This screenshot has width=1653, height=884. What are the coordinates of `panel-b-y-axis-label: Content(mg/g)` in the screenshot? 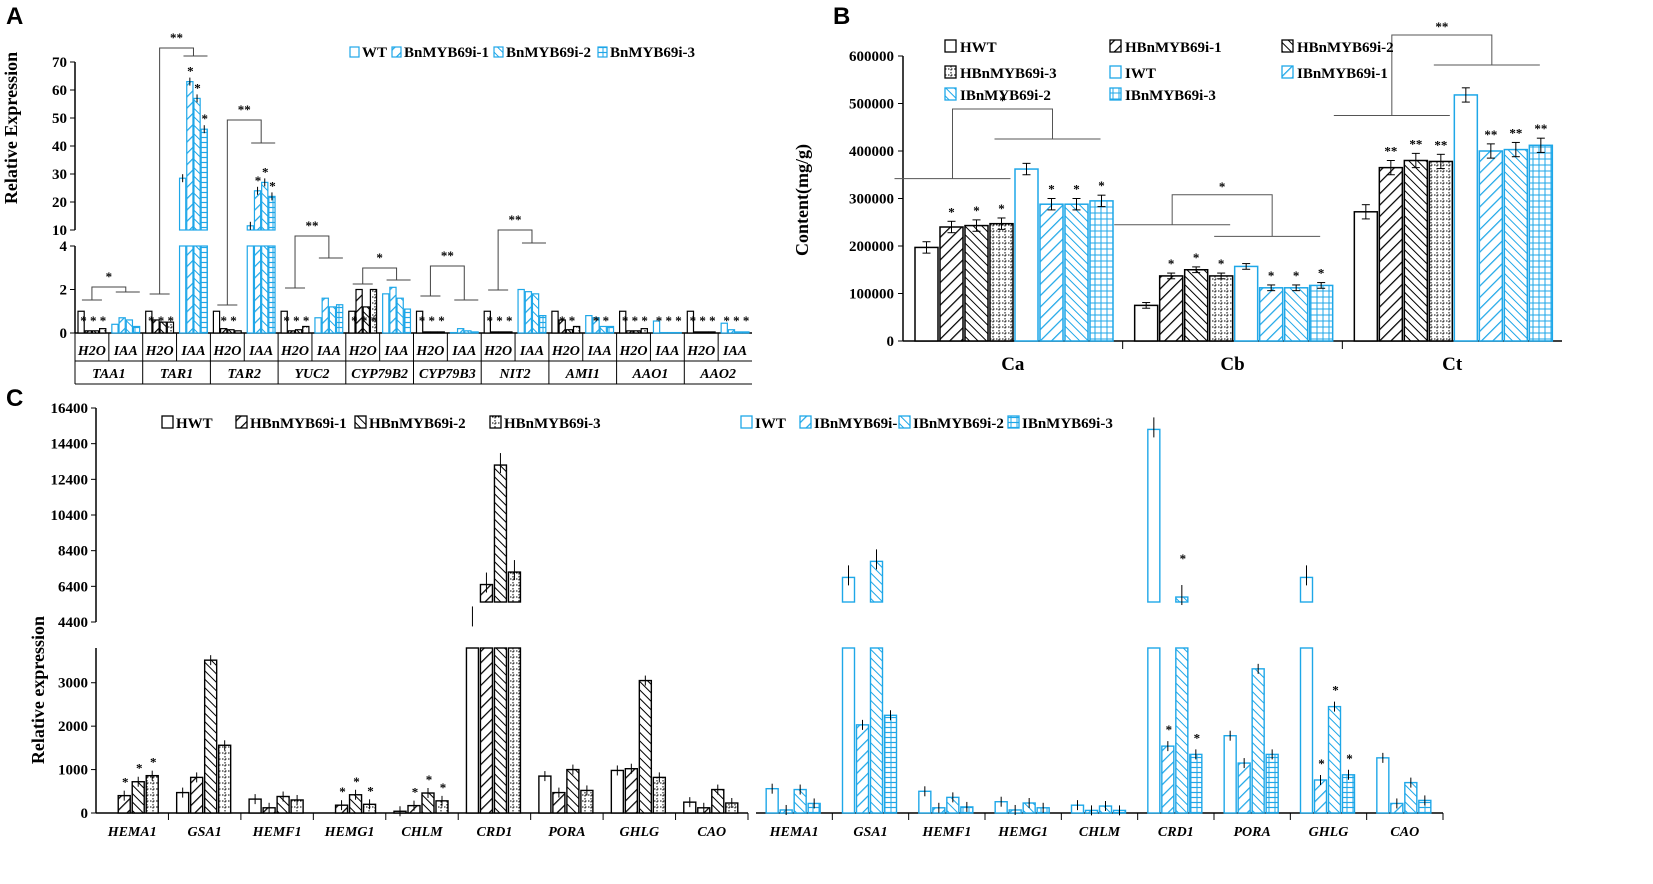 It's located at (802, 200).